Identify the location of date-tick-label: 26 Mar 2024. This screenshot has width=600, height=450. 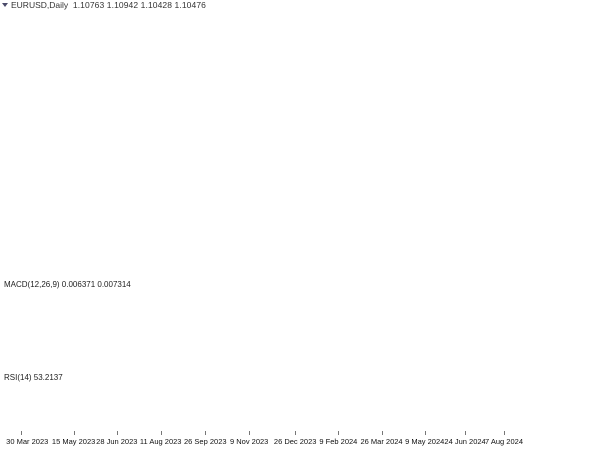
(381, 441).